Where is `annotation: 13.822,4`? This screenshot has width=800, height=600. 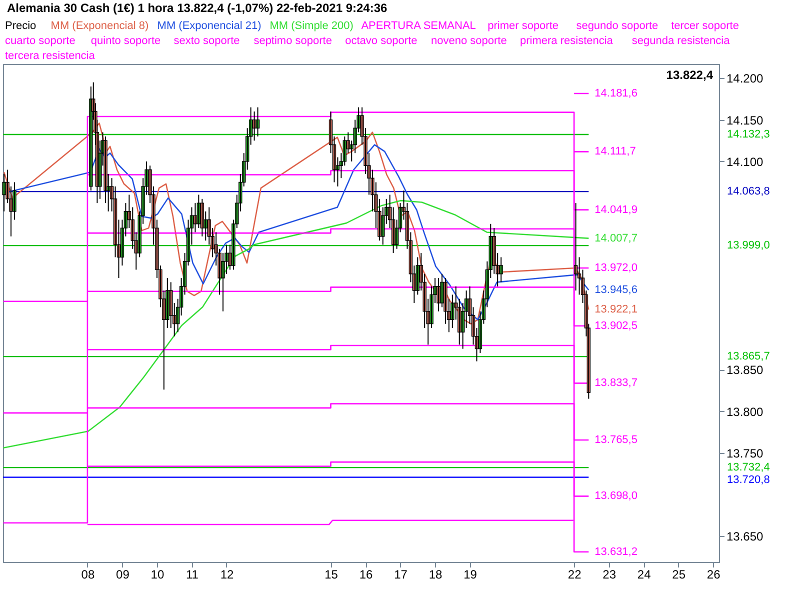 annotation: 13.822,4 is located at coordinates (690, 75).